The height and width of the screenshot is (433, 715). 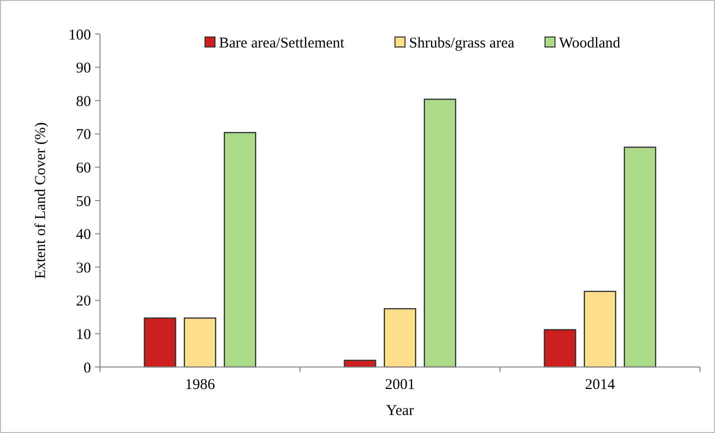 I want to click on y-tick-label: 70, so click(x=83, y=135).